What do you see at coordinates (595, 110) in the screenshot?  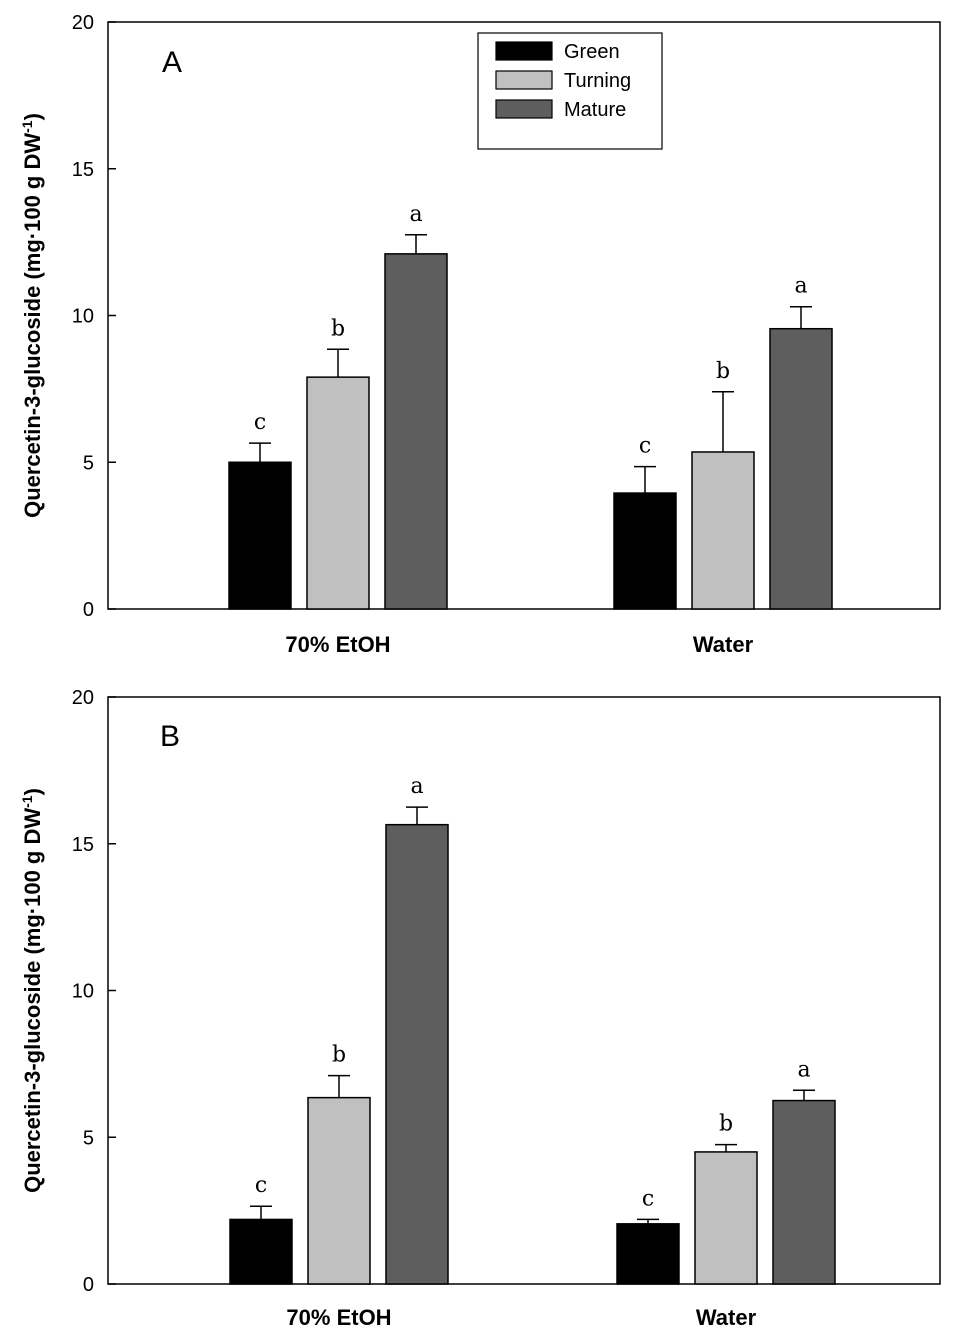 I see `legend-label-mature: Mature` at bounding box center [595, 110].